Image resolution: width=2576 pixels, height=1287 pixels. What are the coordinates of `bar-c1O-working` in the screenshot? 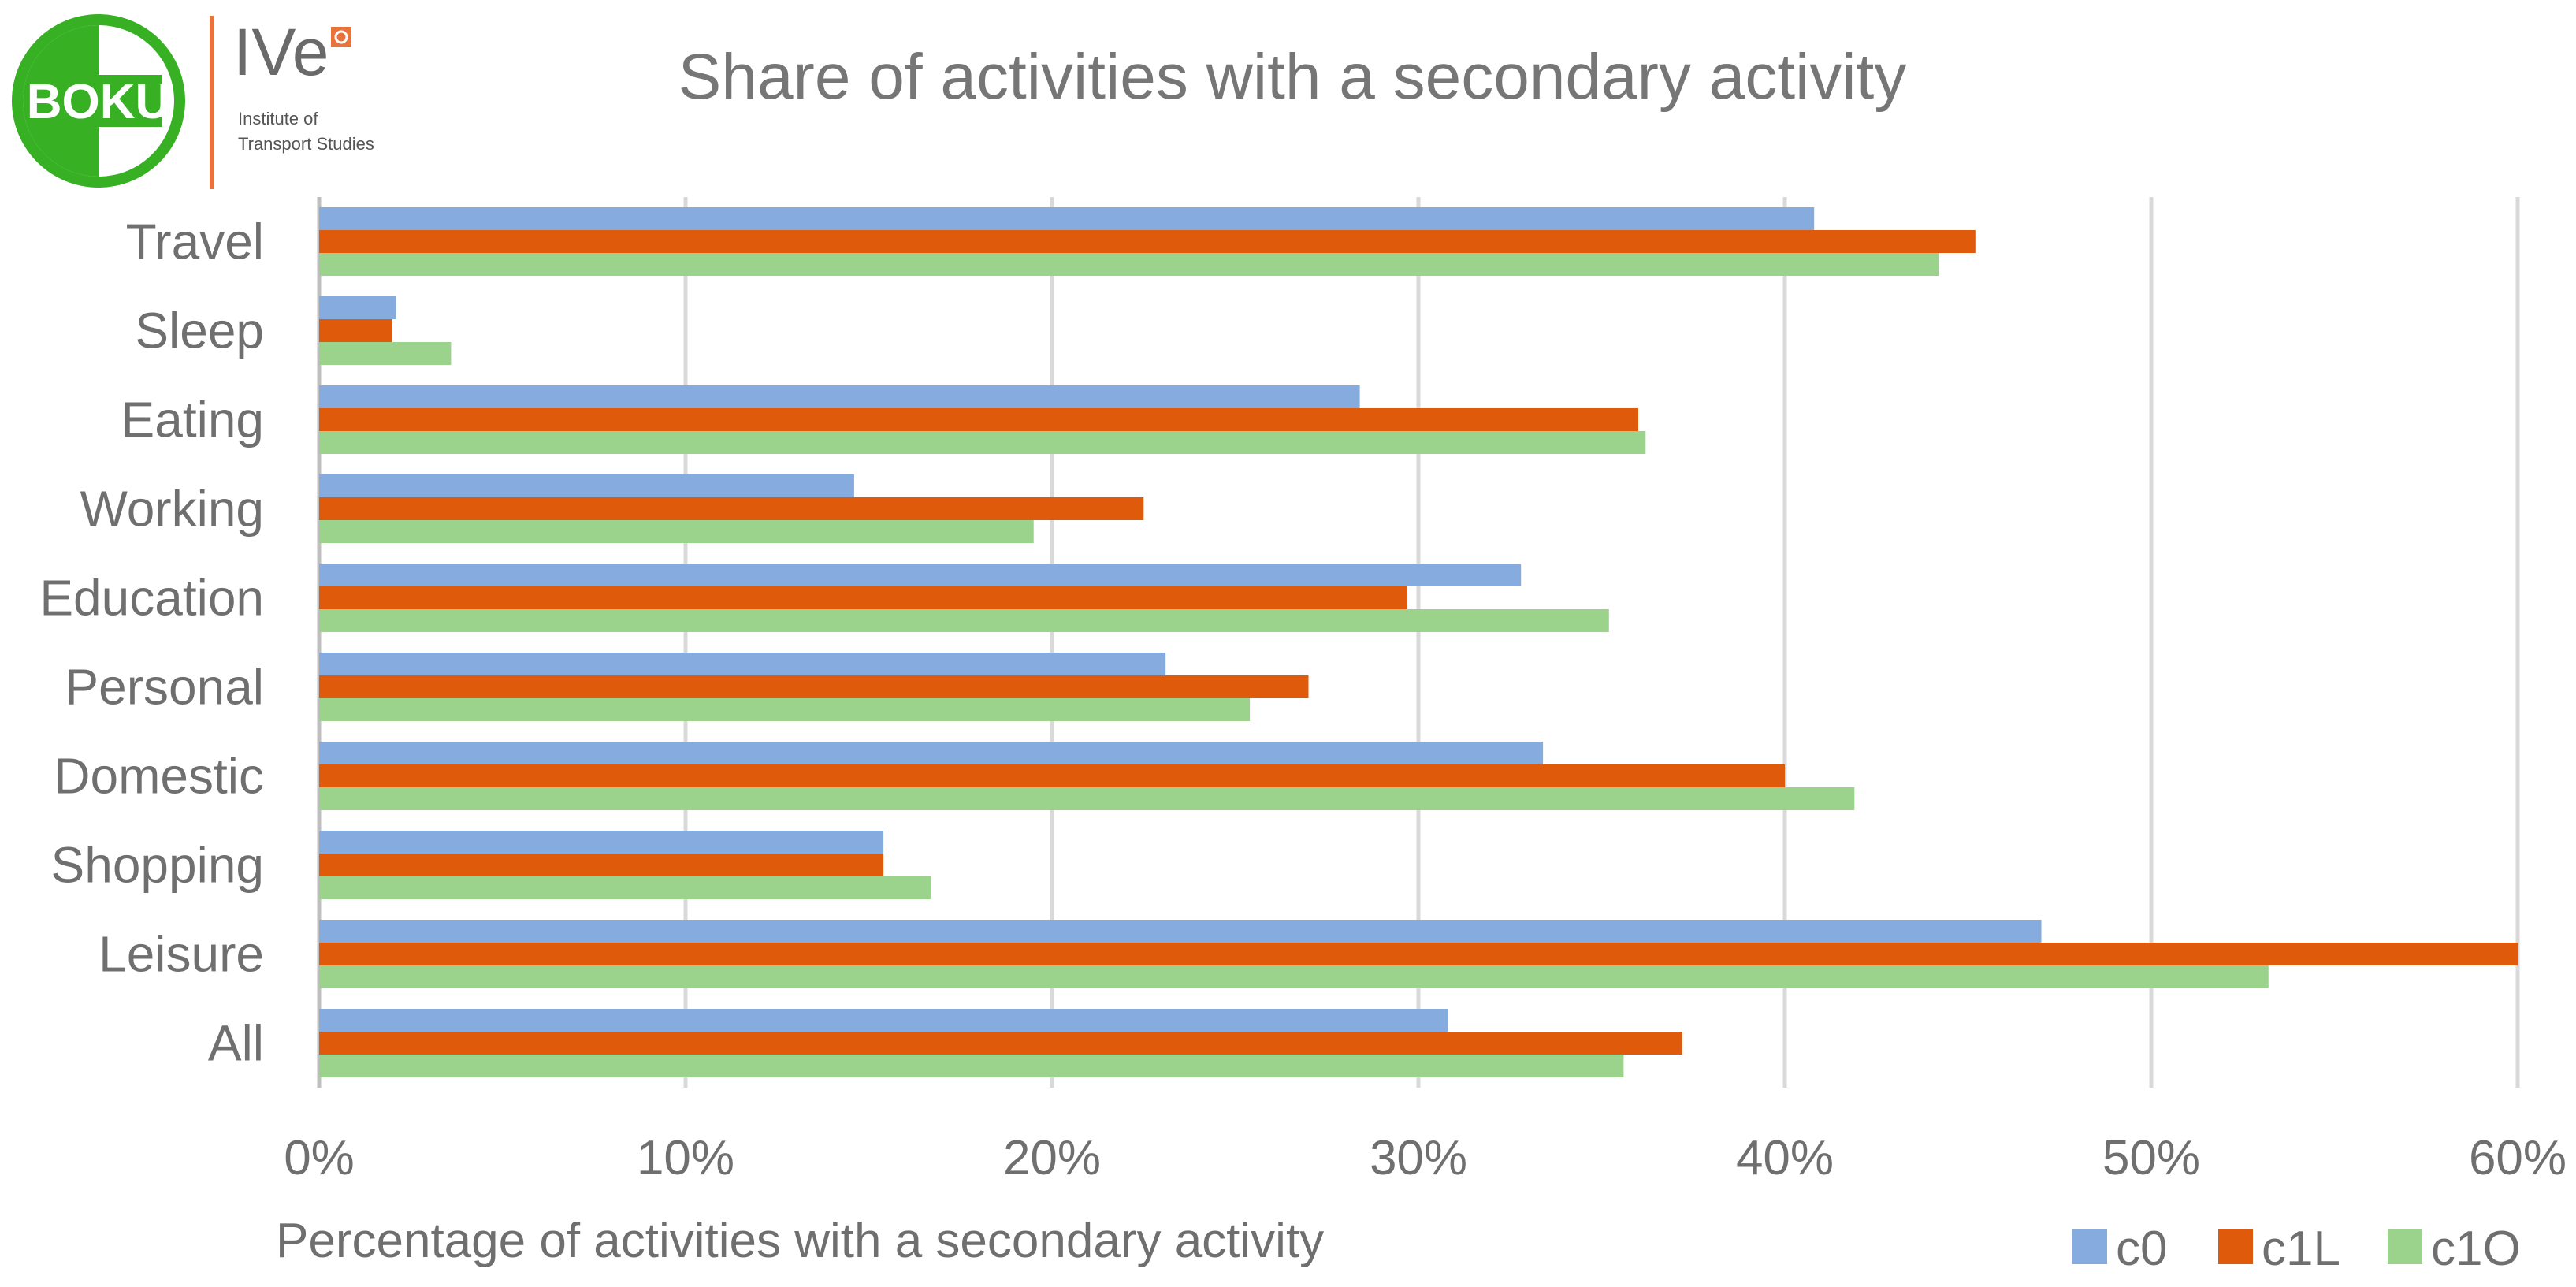 It's located at (676, 532).